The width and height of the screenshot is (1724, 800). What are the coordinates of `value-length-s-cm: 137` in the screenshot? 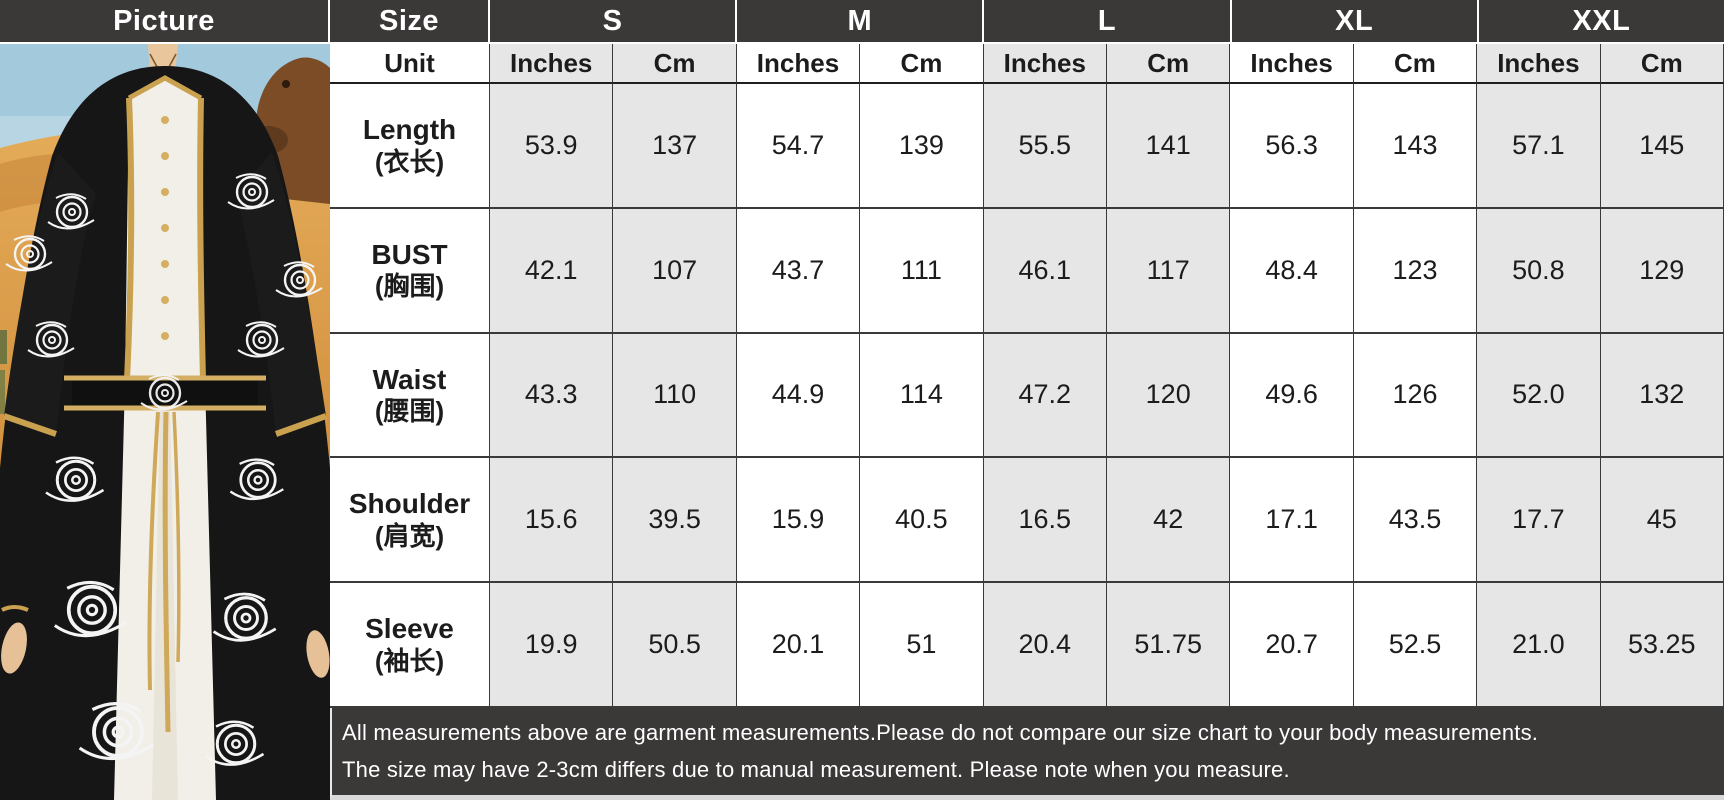 It's located at (675, 146).